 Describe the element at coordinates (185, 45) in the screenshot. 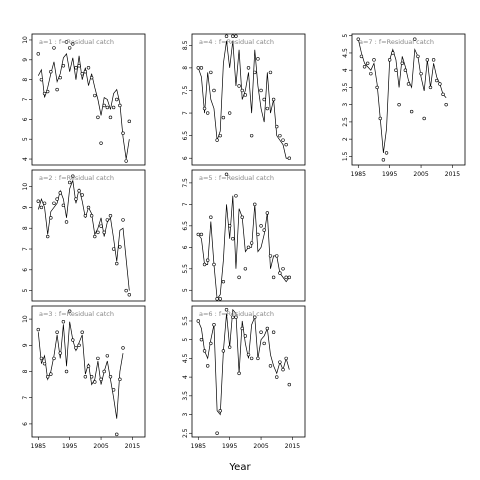

I see `y-tick-label: 8.5` at that location.